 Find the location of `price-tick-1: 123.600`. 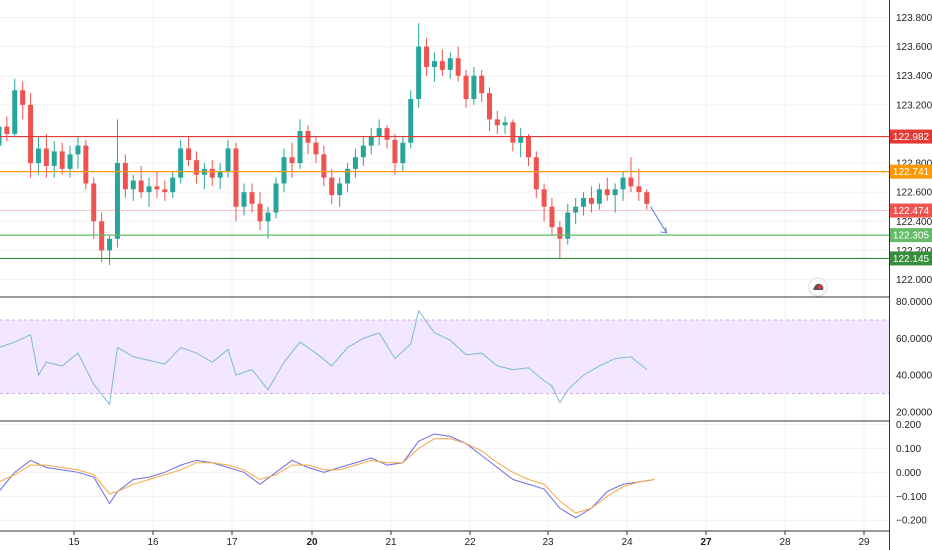

price-tick-1: 123.600 is located at coordinates (914, 47).